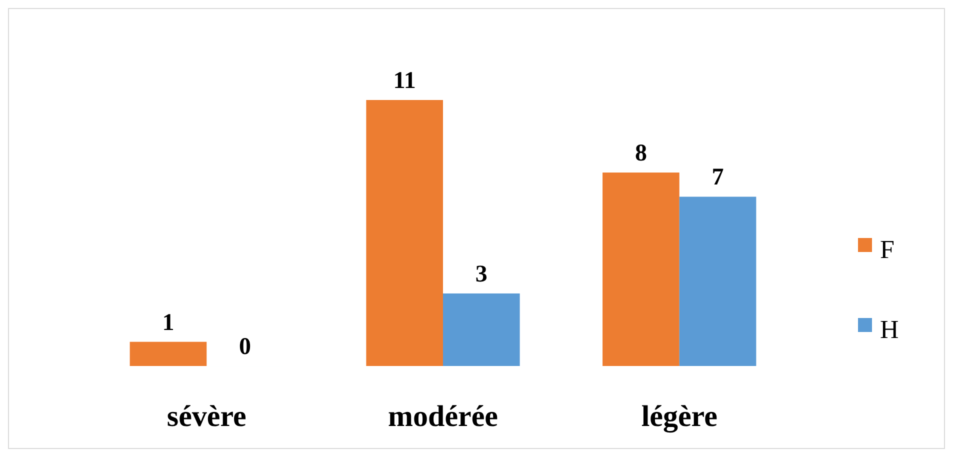 The height and width of the screenshot is (457, 953). What do you see at coordinates (245, 347) in the screenshot?
I see `data-label: 0` at bounding box center [245, 347].